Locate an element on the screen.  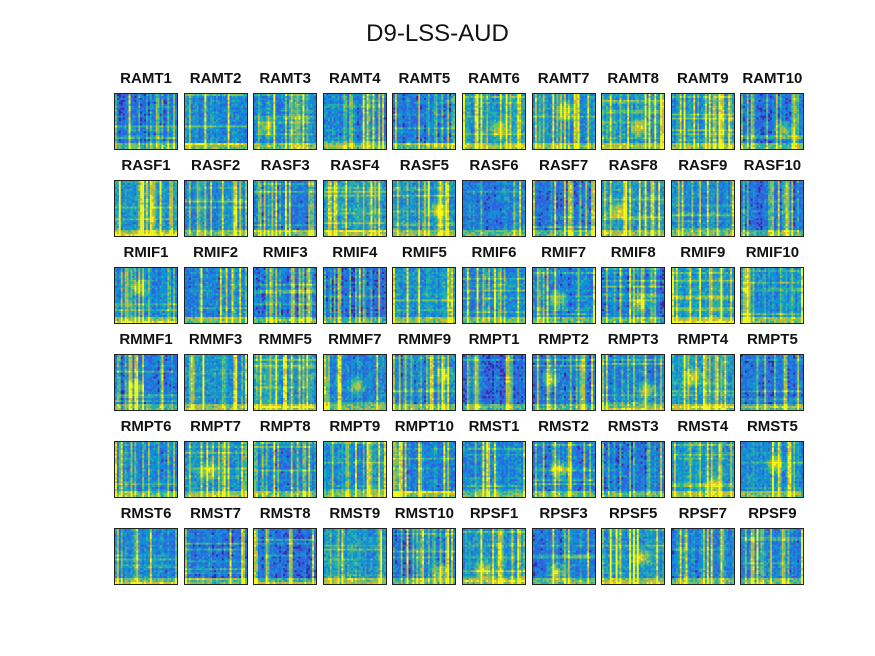
panel-title: RMMF5 is located at coordinates (285, 339).